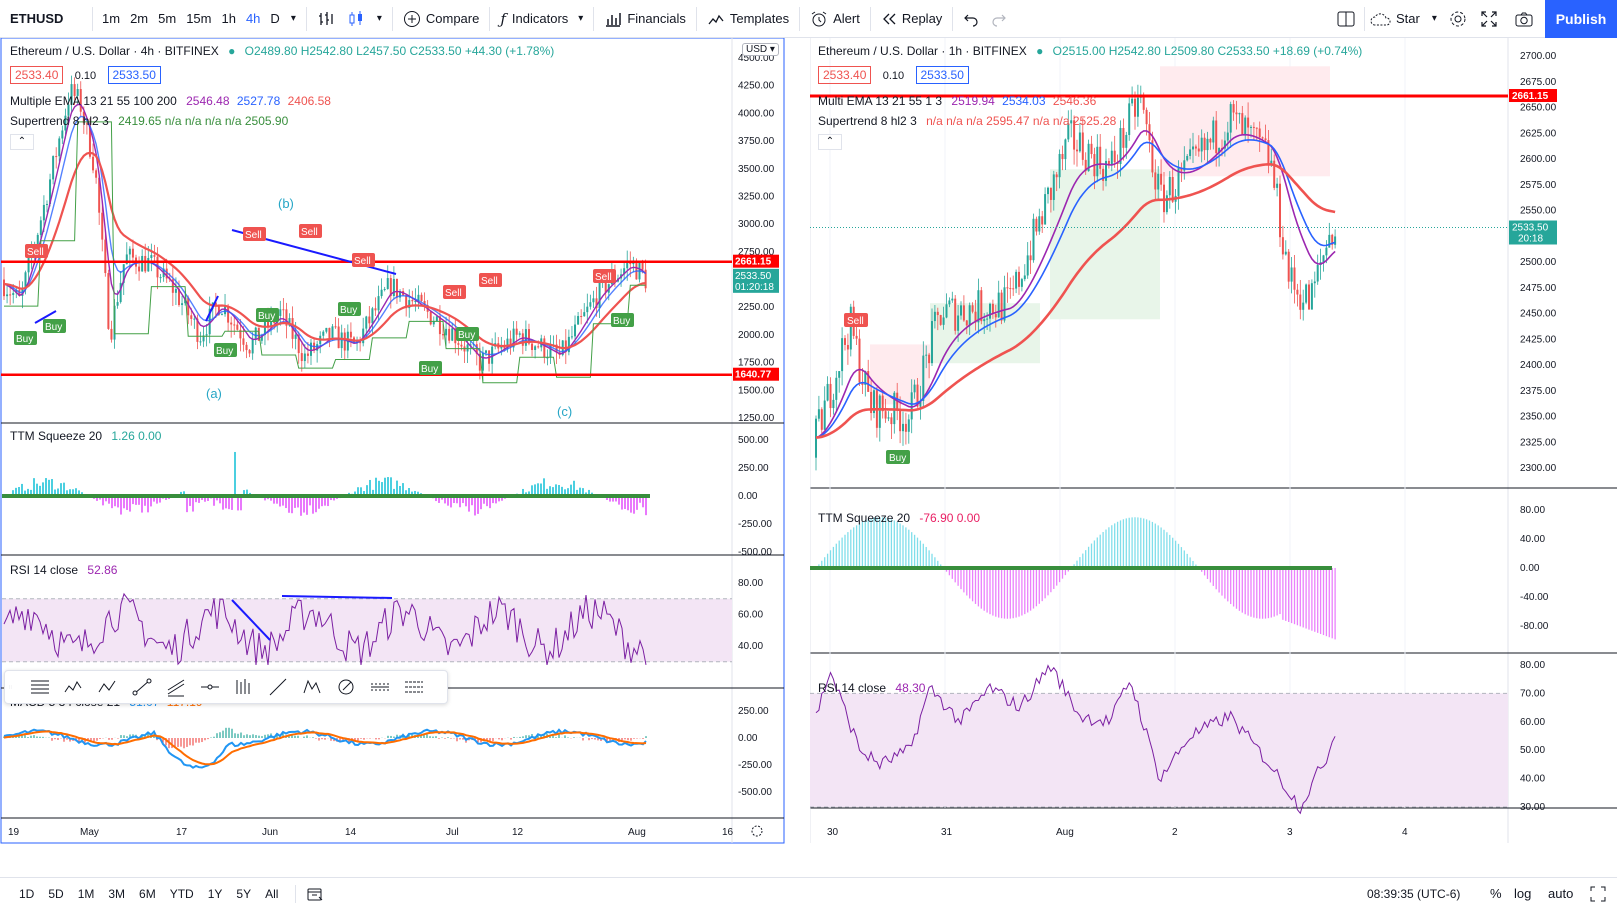 This screenshot has height=909, width=1617. Describe the element at coordinates (911, 19) in the screenshot. I see `replay-button: Replay` at that location.